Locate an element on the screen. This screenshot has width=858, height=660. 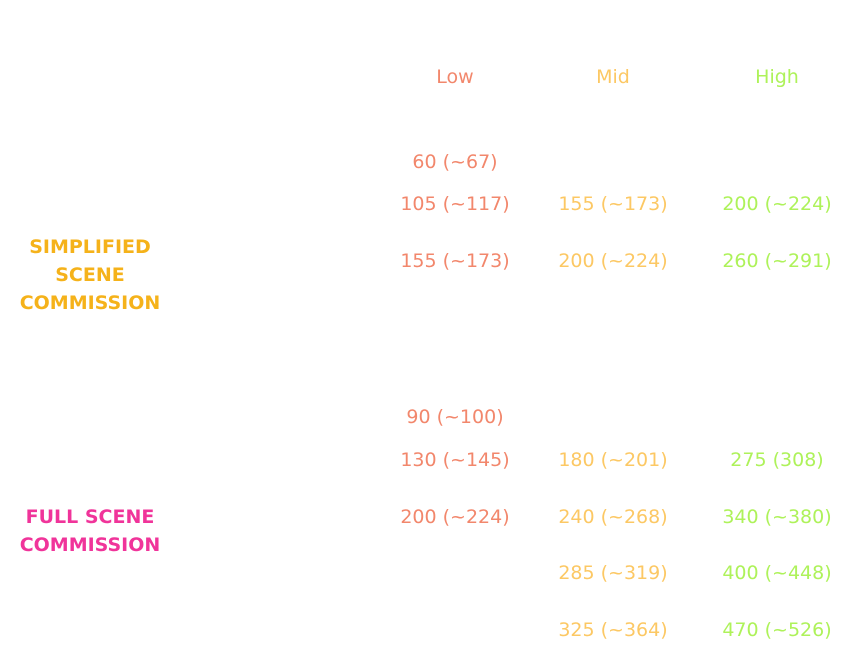
price-cell: 60 (~67) is located at coordinates (455, 162).